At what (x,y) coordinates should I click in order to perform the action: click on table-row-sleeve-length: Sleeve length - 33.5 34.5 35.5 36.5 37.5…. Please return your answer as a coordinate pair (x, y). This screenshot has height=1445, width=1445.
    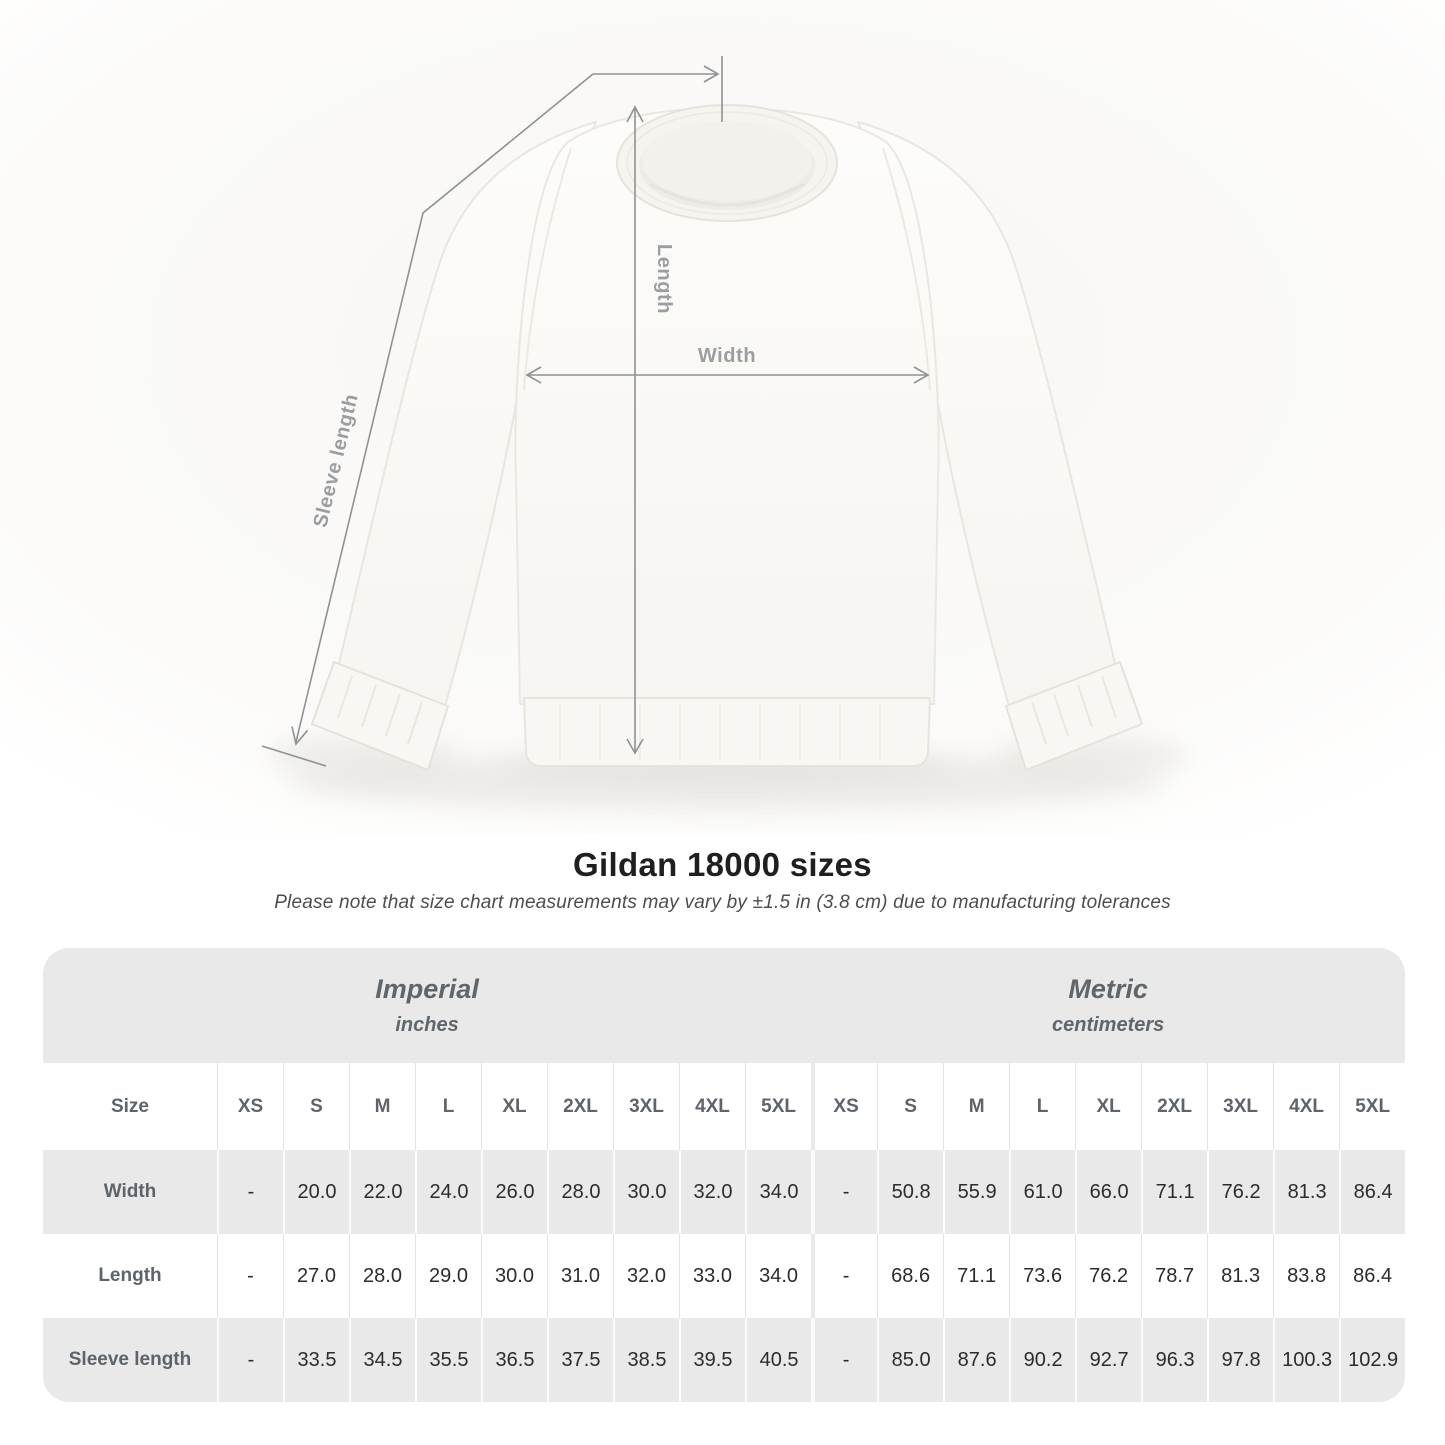
    Looking at the image, I should click on (724, 1360).